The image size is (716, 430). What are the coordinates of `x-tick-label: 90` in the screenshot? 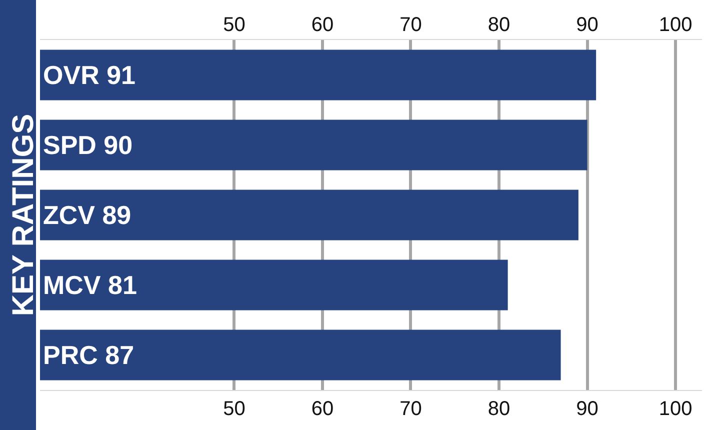 It's located at (587, 25).